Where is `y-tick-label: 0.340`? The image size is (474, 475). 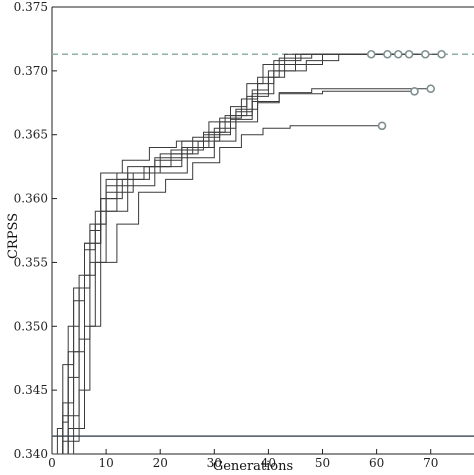
y-tick-label: 0.340 is located at coordinates (31, 454).